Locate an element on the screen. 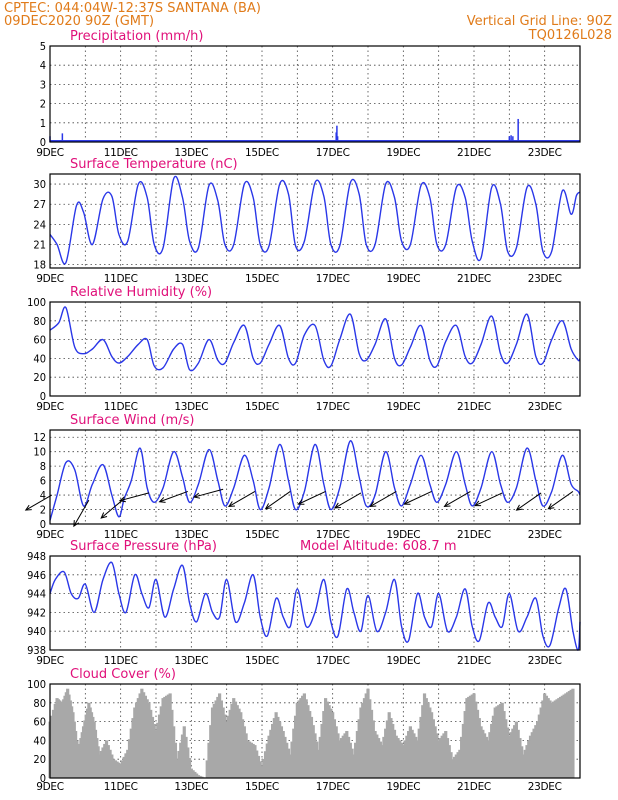 The width and height of the screenshot is (618, 800). x-tick-label: 13DEC is located at coordinates (191, 535).